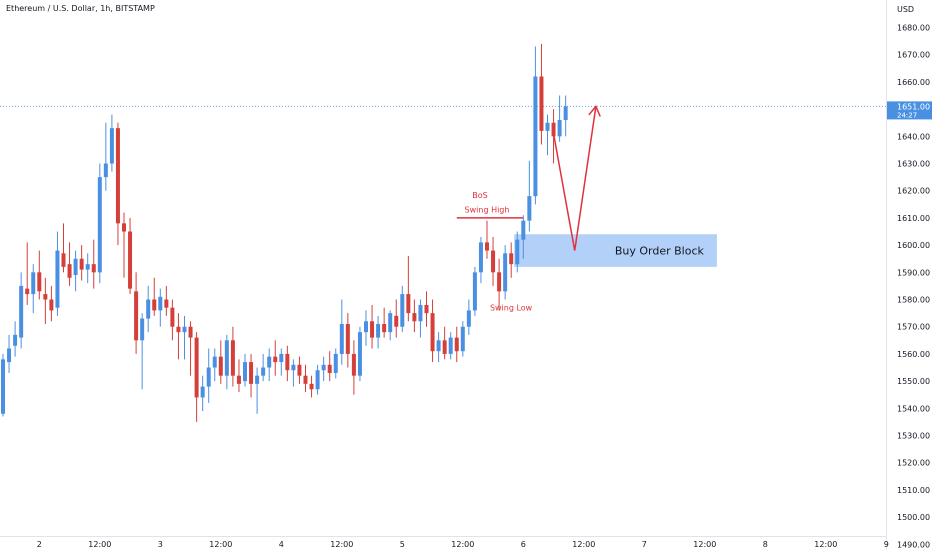 The image size is (932, 550). What do you see at coordinates (913, 106) in the screenshot?
I see `last-price-value: 1651.00` at bounding box center [913, 106].